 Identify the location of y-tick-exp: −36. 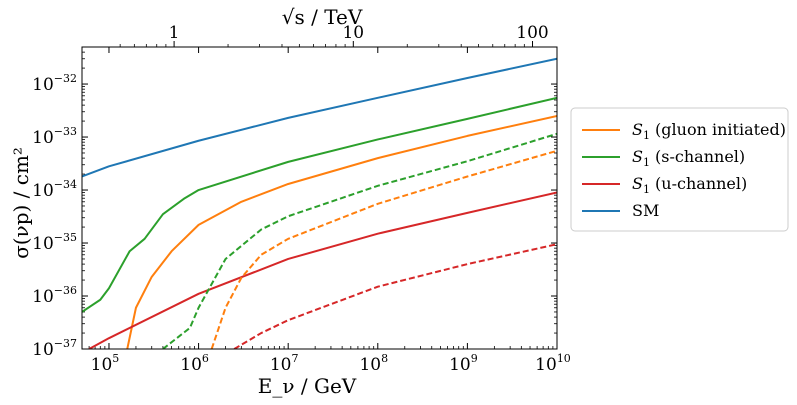
(65, 290).